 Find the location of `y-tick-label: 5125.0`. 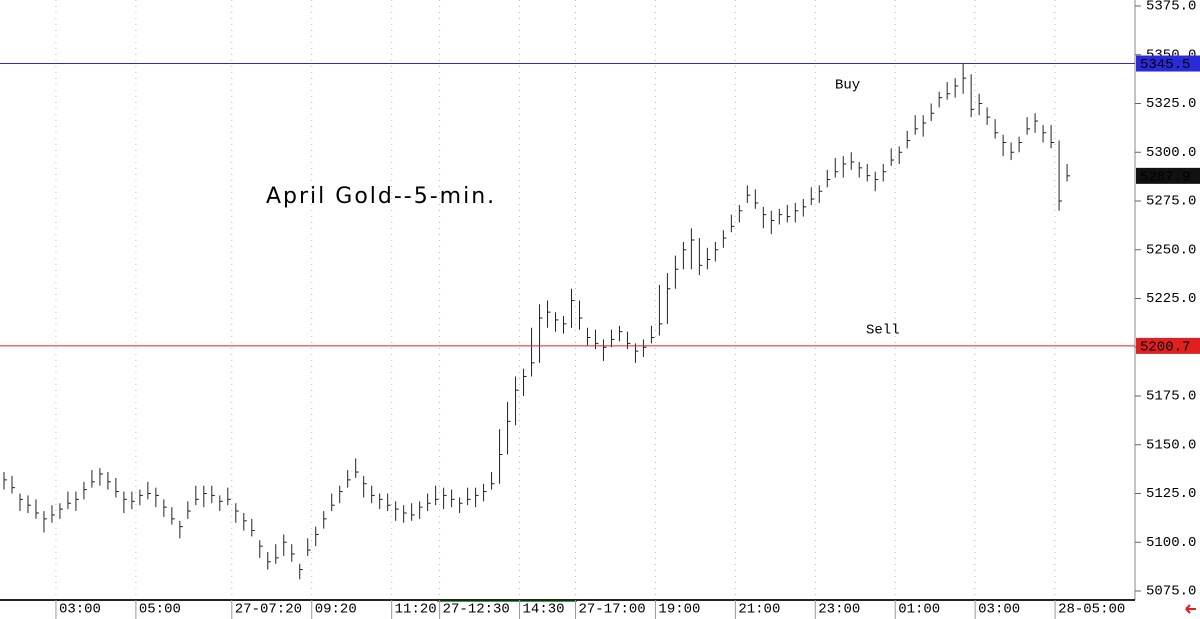

y-tick-label: 5125.0 is located at coordinates (1171, 494).